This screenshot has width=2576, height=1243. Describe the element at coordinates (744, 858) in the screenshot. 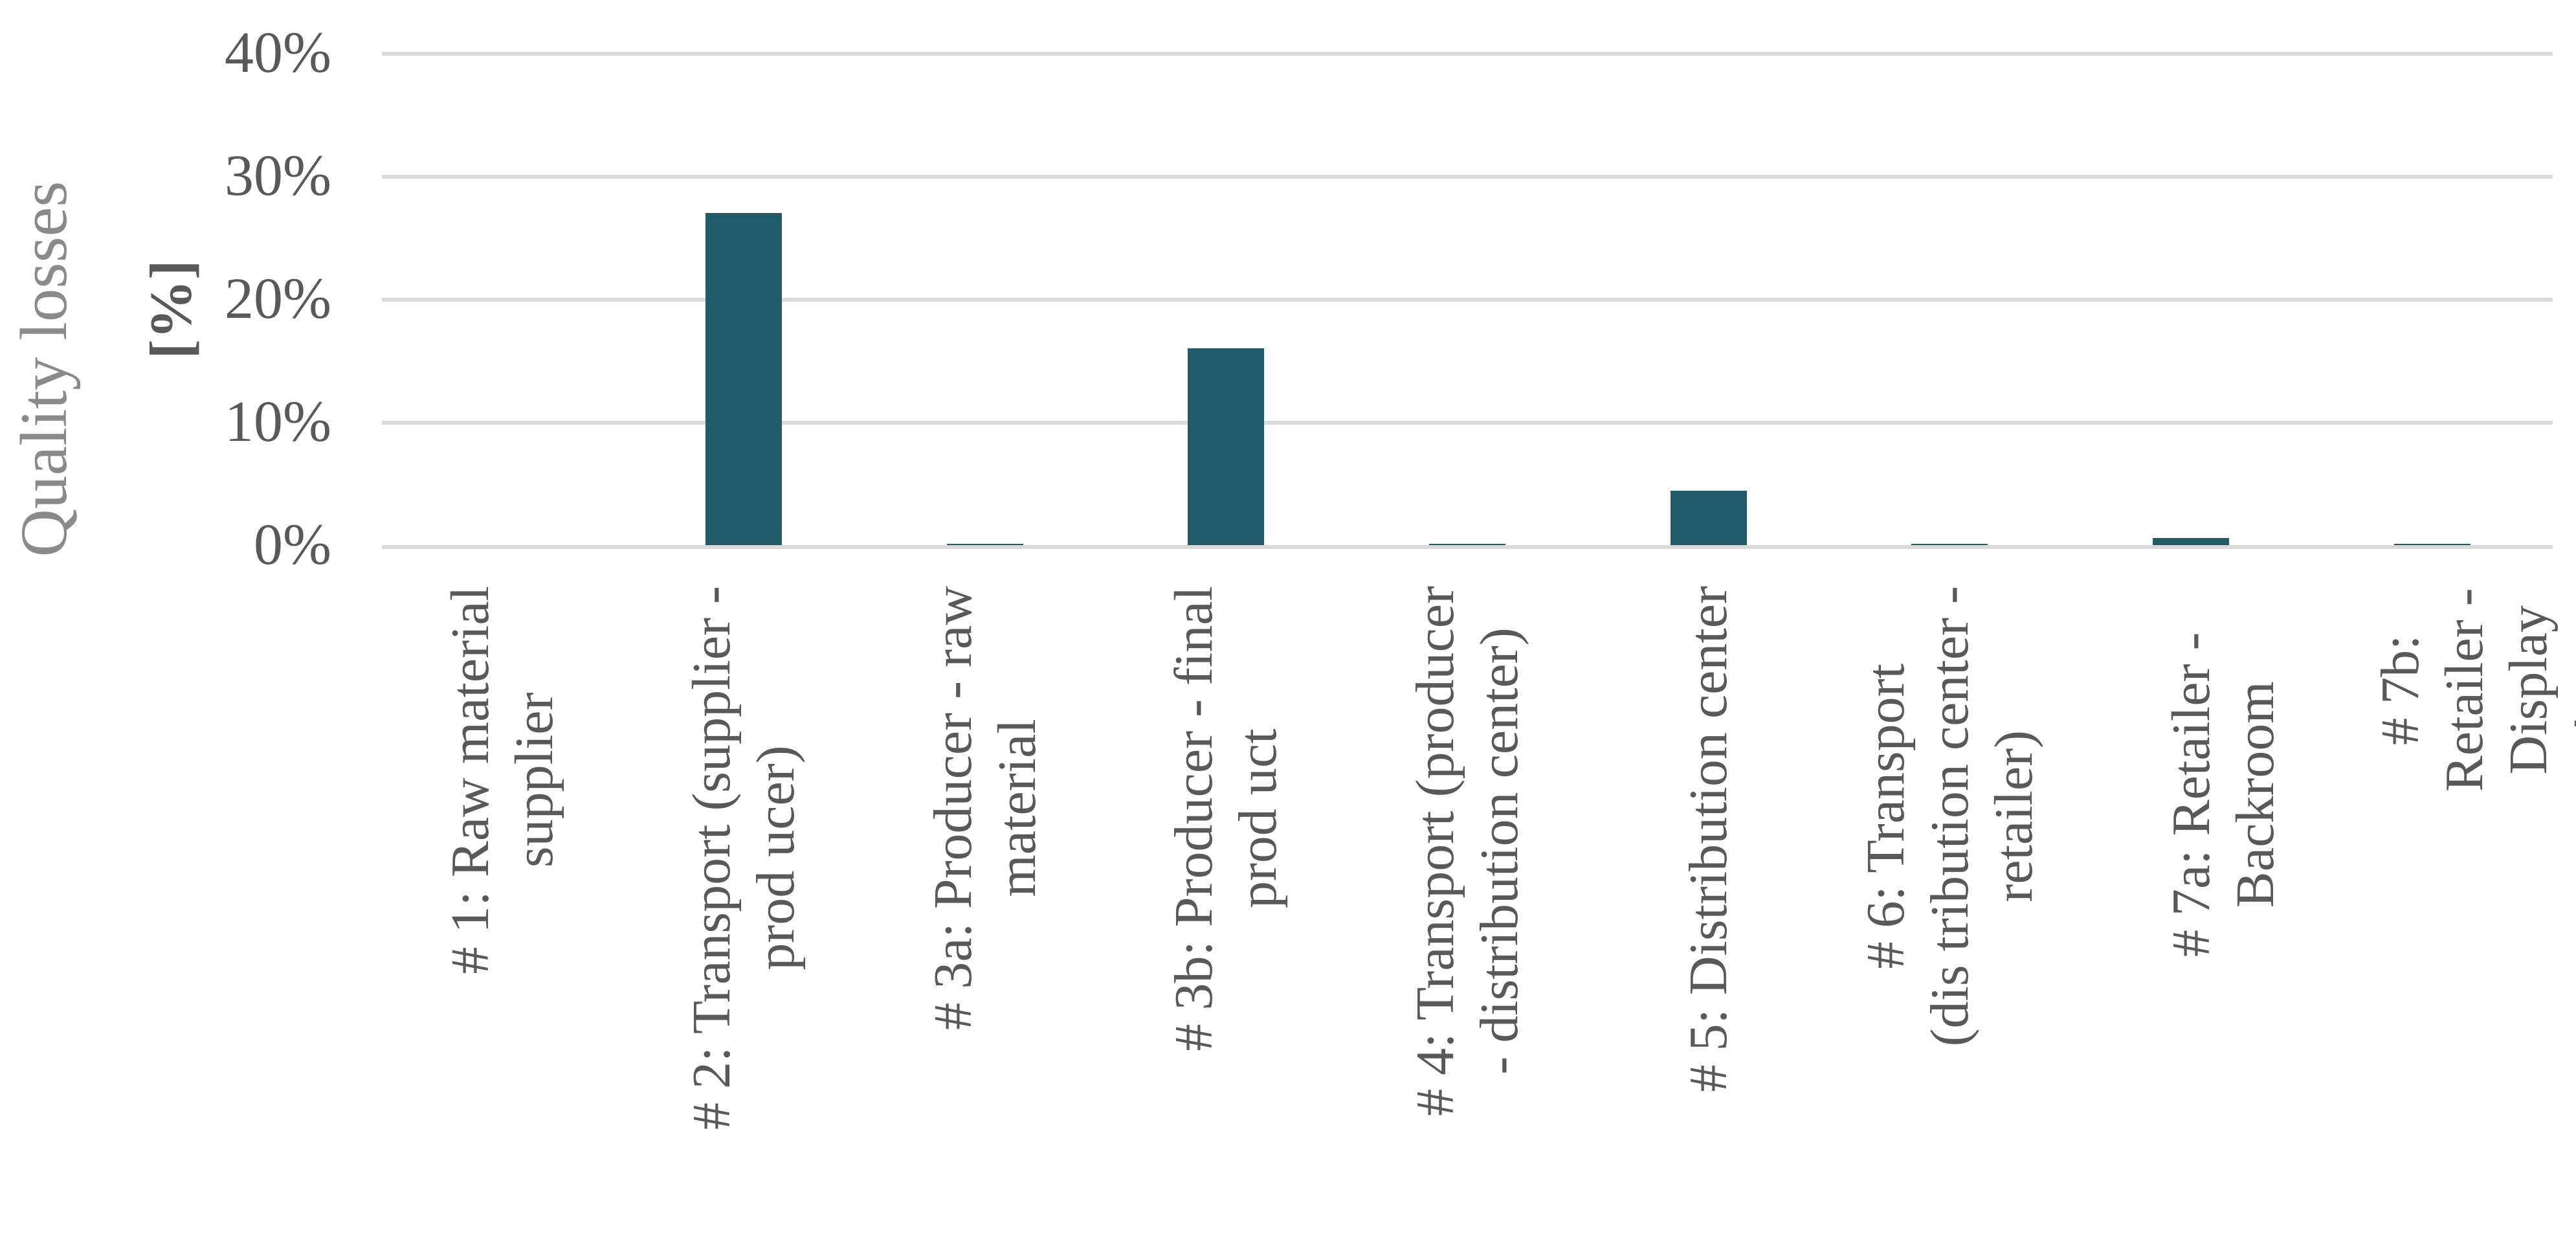

I see `x-category-label-2: # 2: Transport (supplier - prod ucer)` at that location.